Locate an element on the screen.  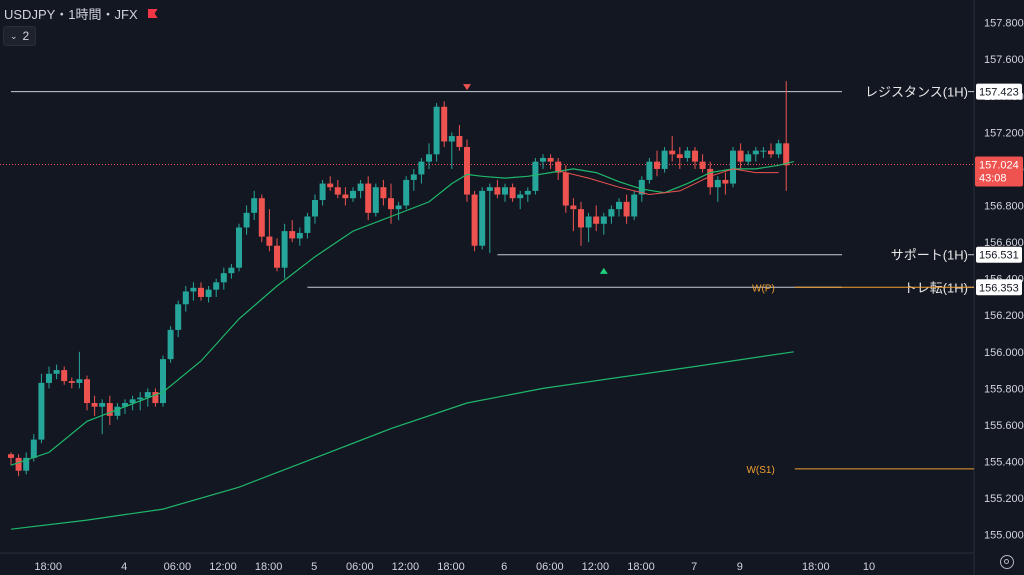
y-tick-label: 155.200 is located at coordinates (1004, 499).